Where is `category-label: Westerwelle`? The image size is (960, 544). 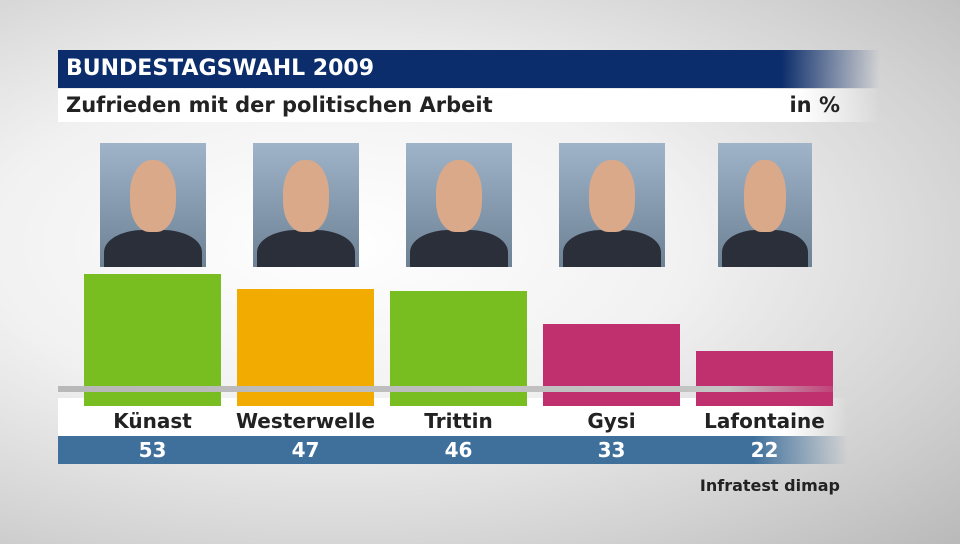 category-label: Westerwelle is located at coordinates (305, 421).